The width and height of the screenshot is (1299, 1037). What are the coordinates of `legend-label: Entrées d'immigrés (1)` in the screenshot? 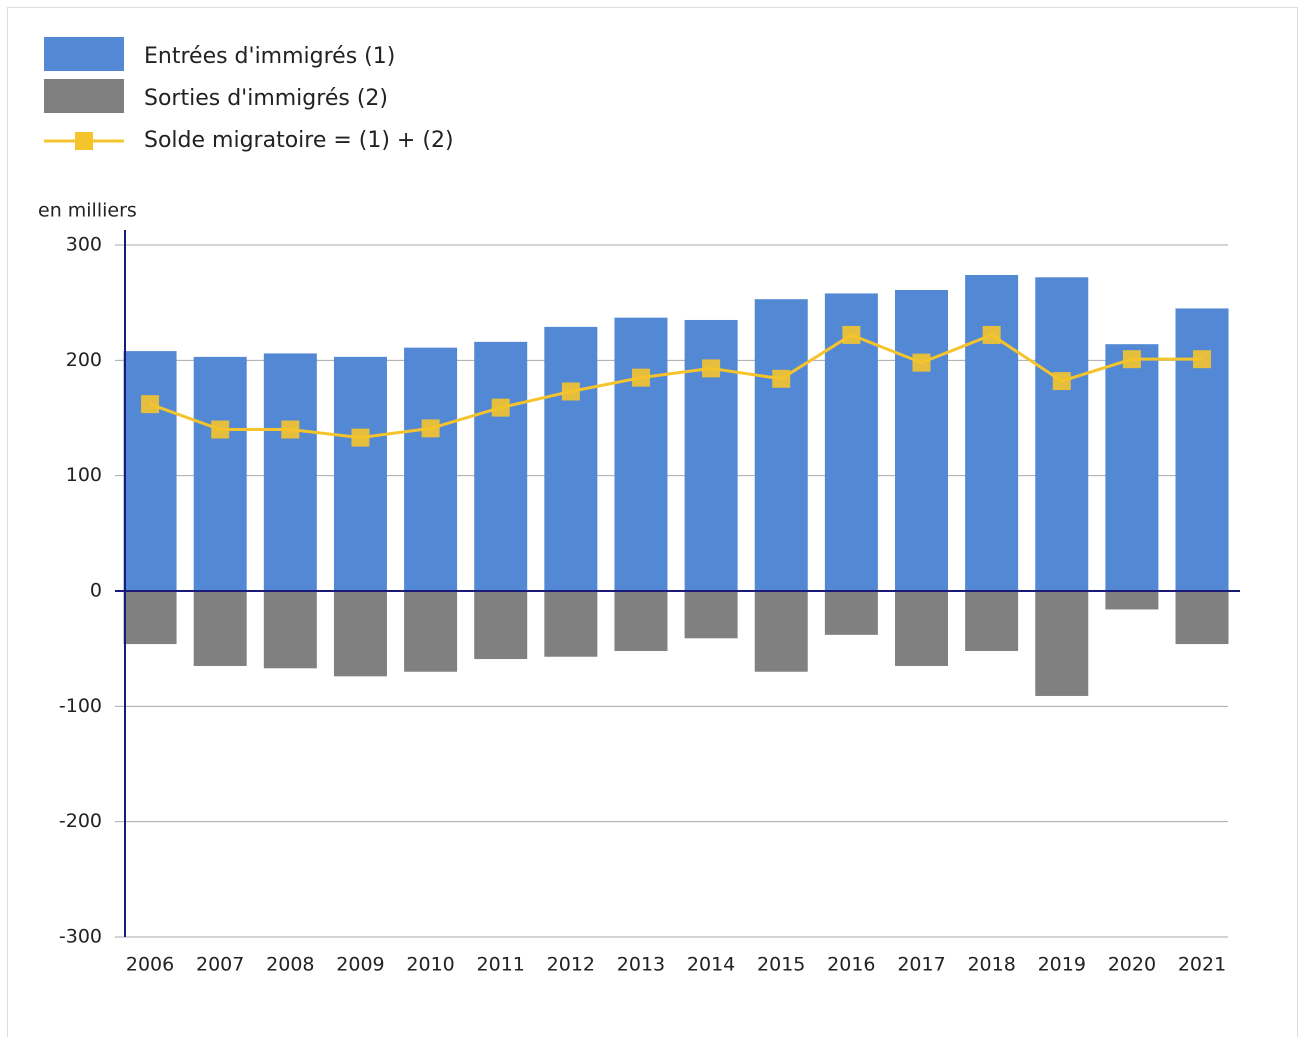 It's located at (269, 56).